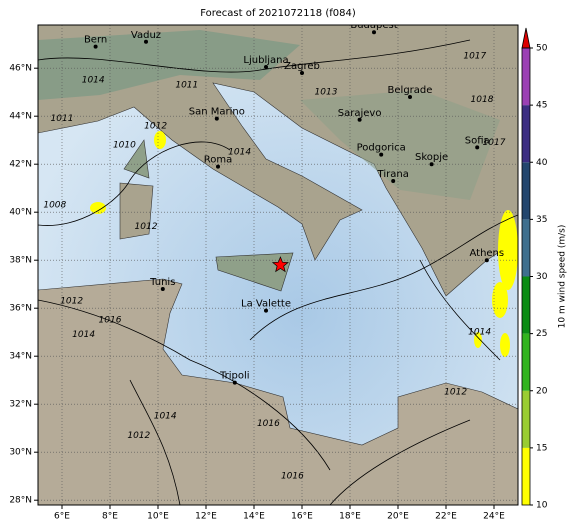 This screenshot has width=576, height=529. Describe the element at coordinates (234, 376) in the screenshot. I see `city-label: Tripoli` at that location.